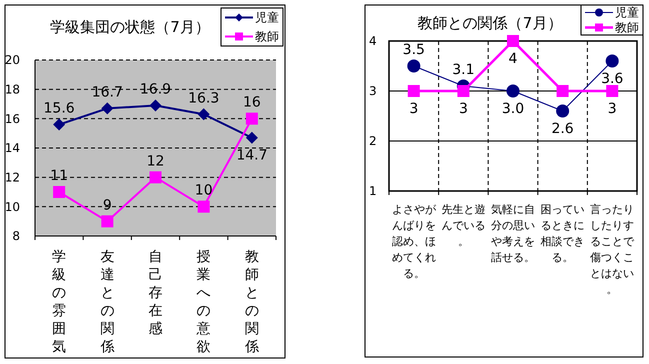 Image resolution: width=649 pixels, height=364 pixels. I want to click on x-tick-label: 学級の雰囲気, so click(59, 302).